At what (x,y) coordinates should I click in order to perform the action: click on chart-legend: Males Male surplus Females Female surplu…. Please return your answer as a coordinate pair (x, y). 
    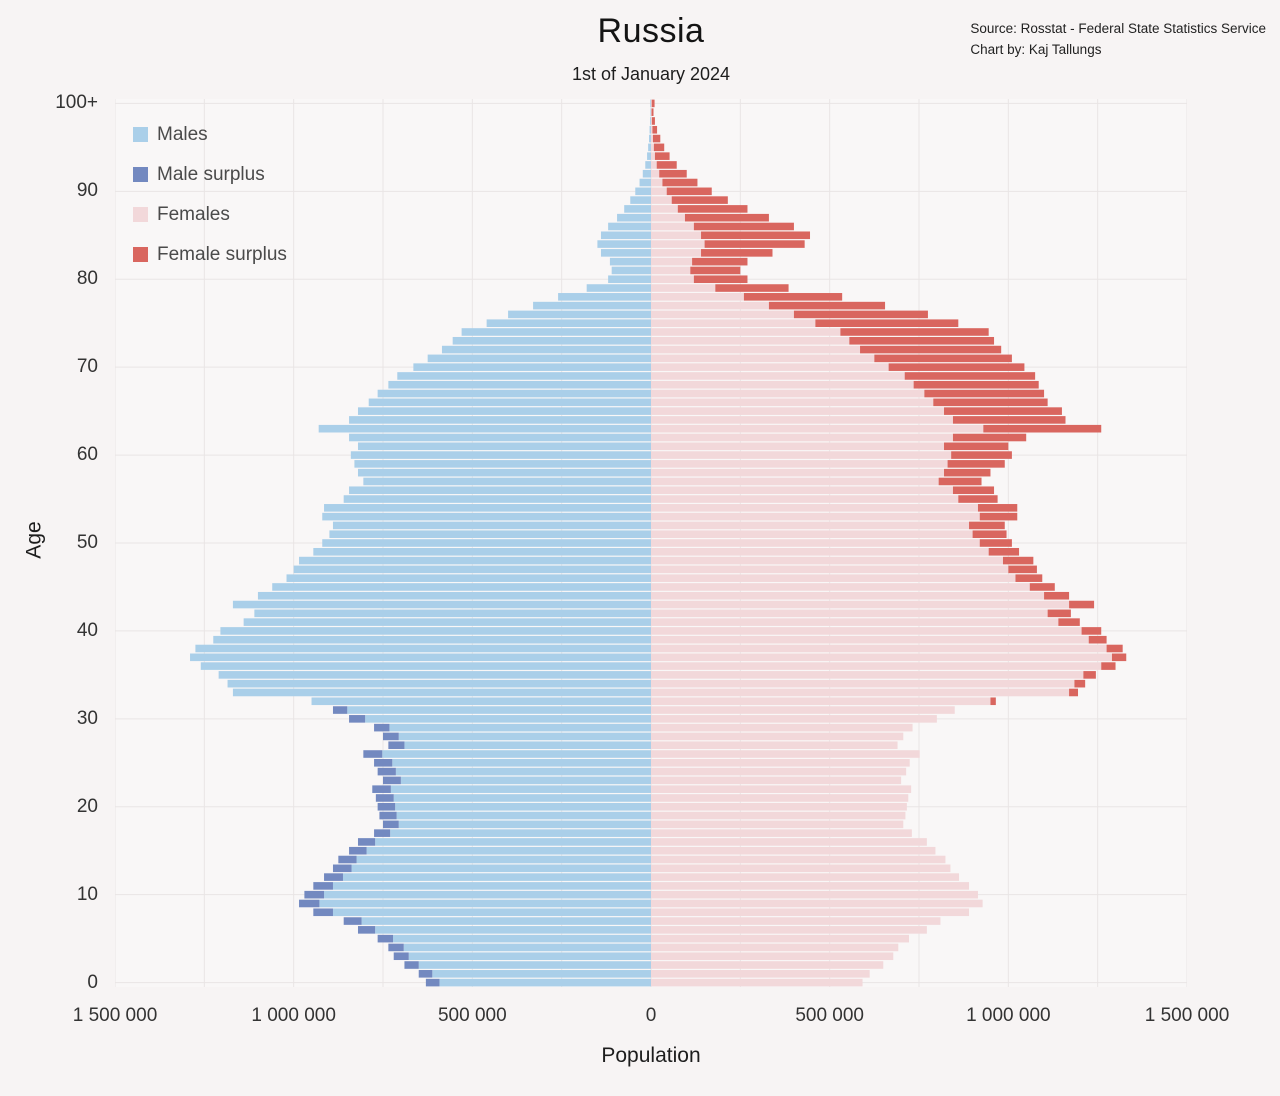
    Looking at the image, I should click on (210, 202).